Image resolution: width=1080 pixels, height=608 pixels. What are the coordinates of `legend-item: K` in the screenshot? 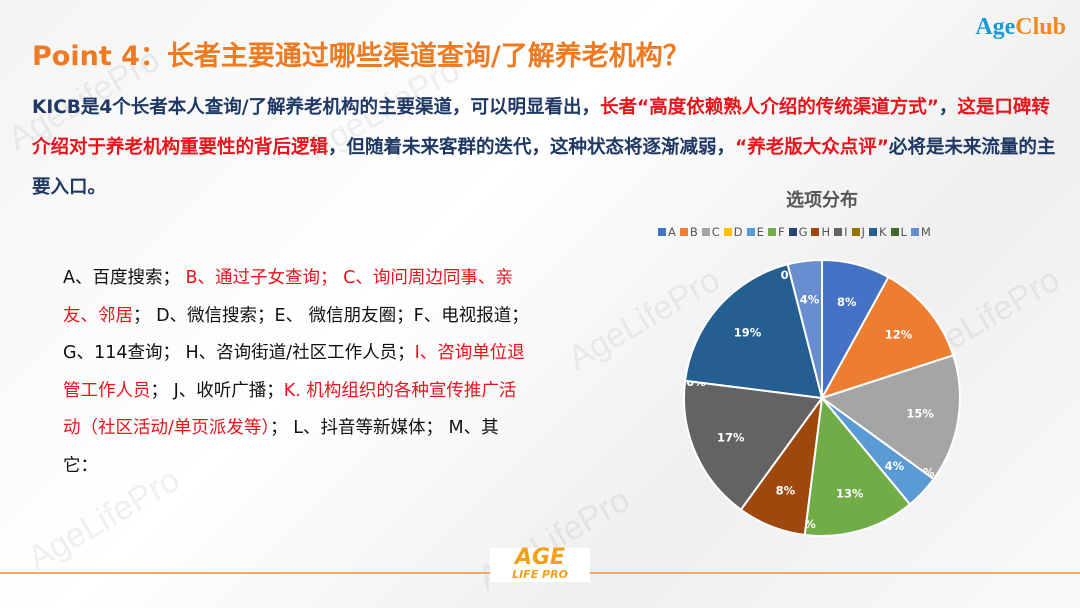 It's located at (877, 232).